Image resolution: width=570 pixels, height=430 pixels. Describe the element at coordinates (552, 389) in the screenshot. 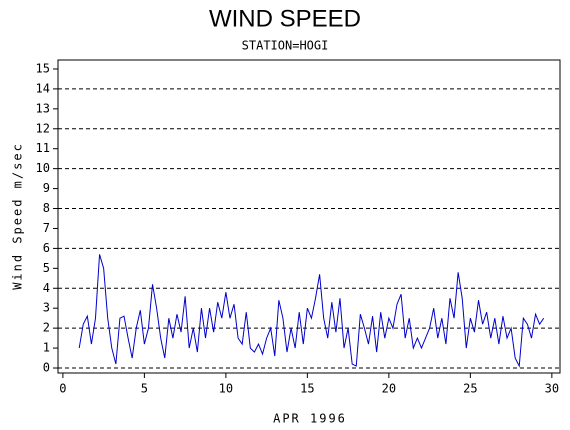

I see `x-tick-label: 30` at that location.